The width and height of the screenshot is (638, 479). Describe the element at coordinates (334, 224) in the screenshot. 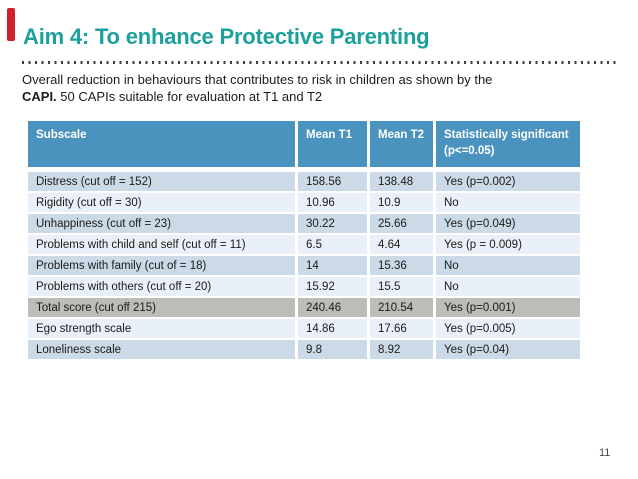

I see `cell-mean-t1: 30.22` at that location.